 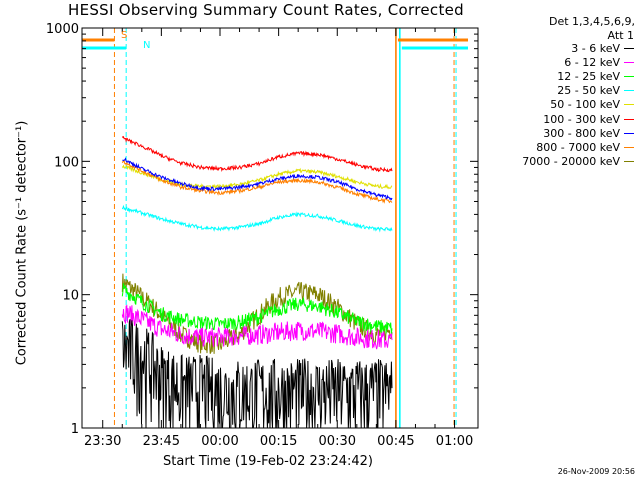 What do you see at coordinates (591, 21) in the screenshot?
I see `legend-header-line-1: Det 1,3,4,5,6,9,` at bounding box center [591, 21].